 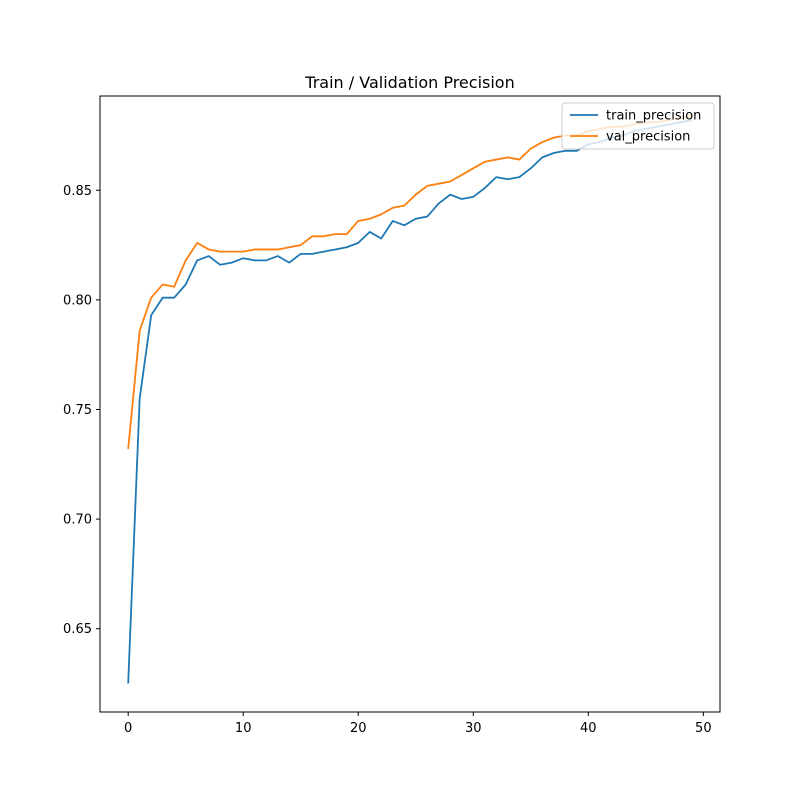 I want to click on y-tick-label: 0.85, so click(x=77, y=191).